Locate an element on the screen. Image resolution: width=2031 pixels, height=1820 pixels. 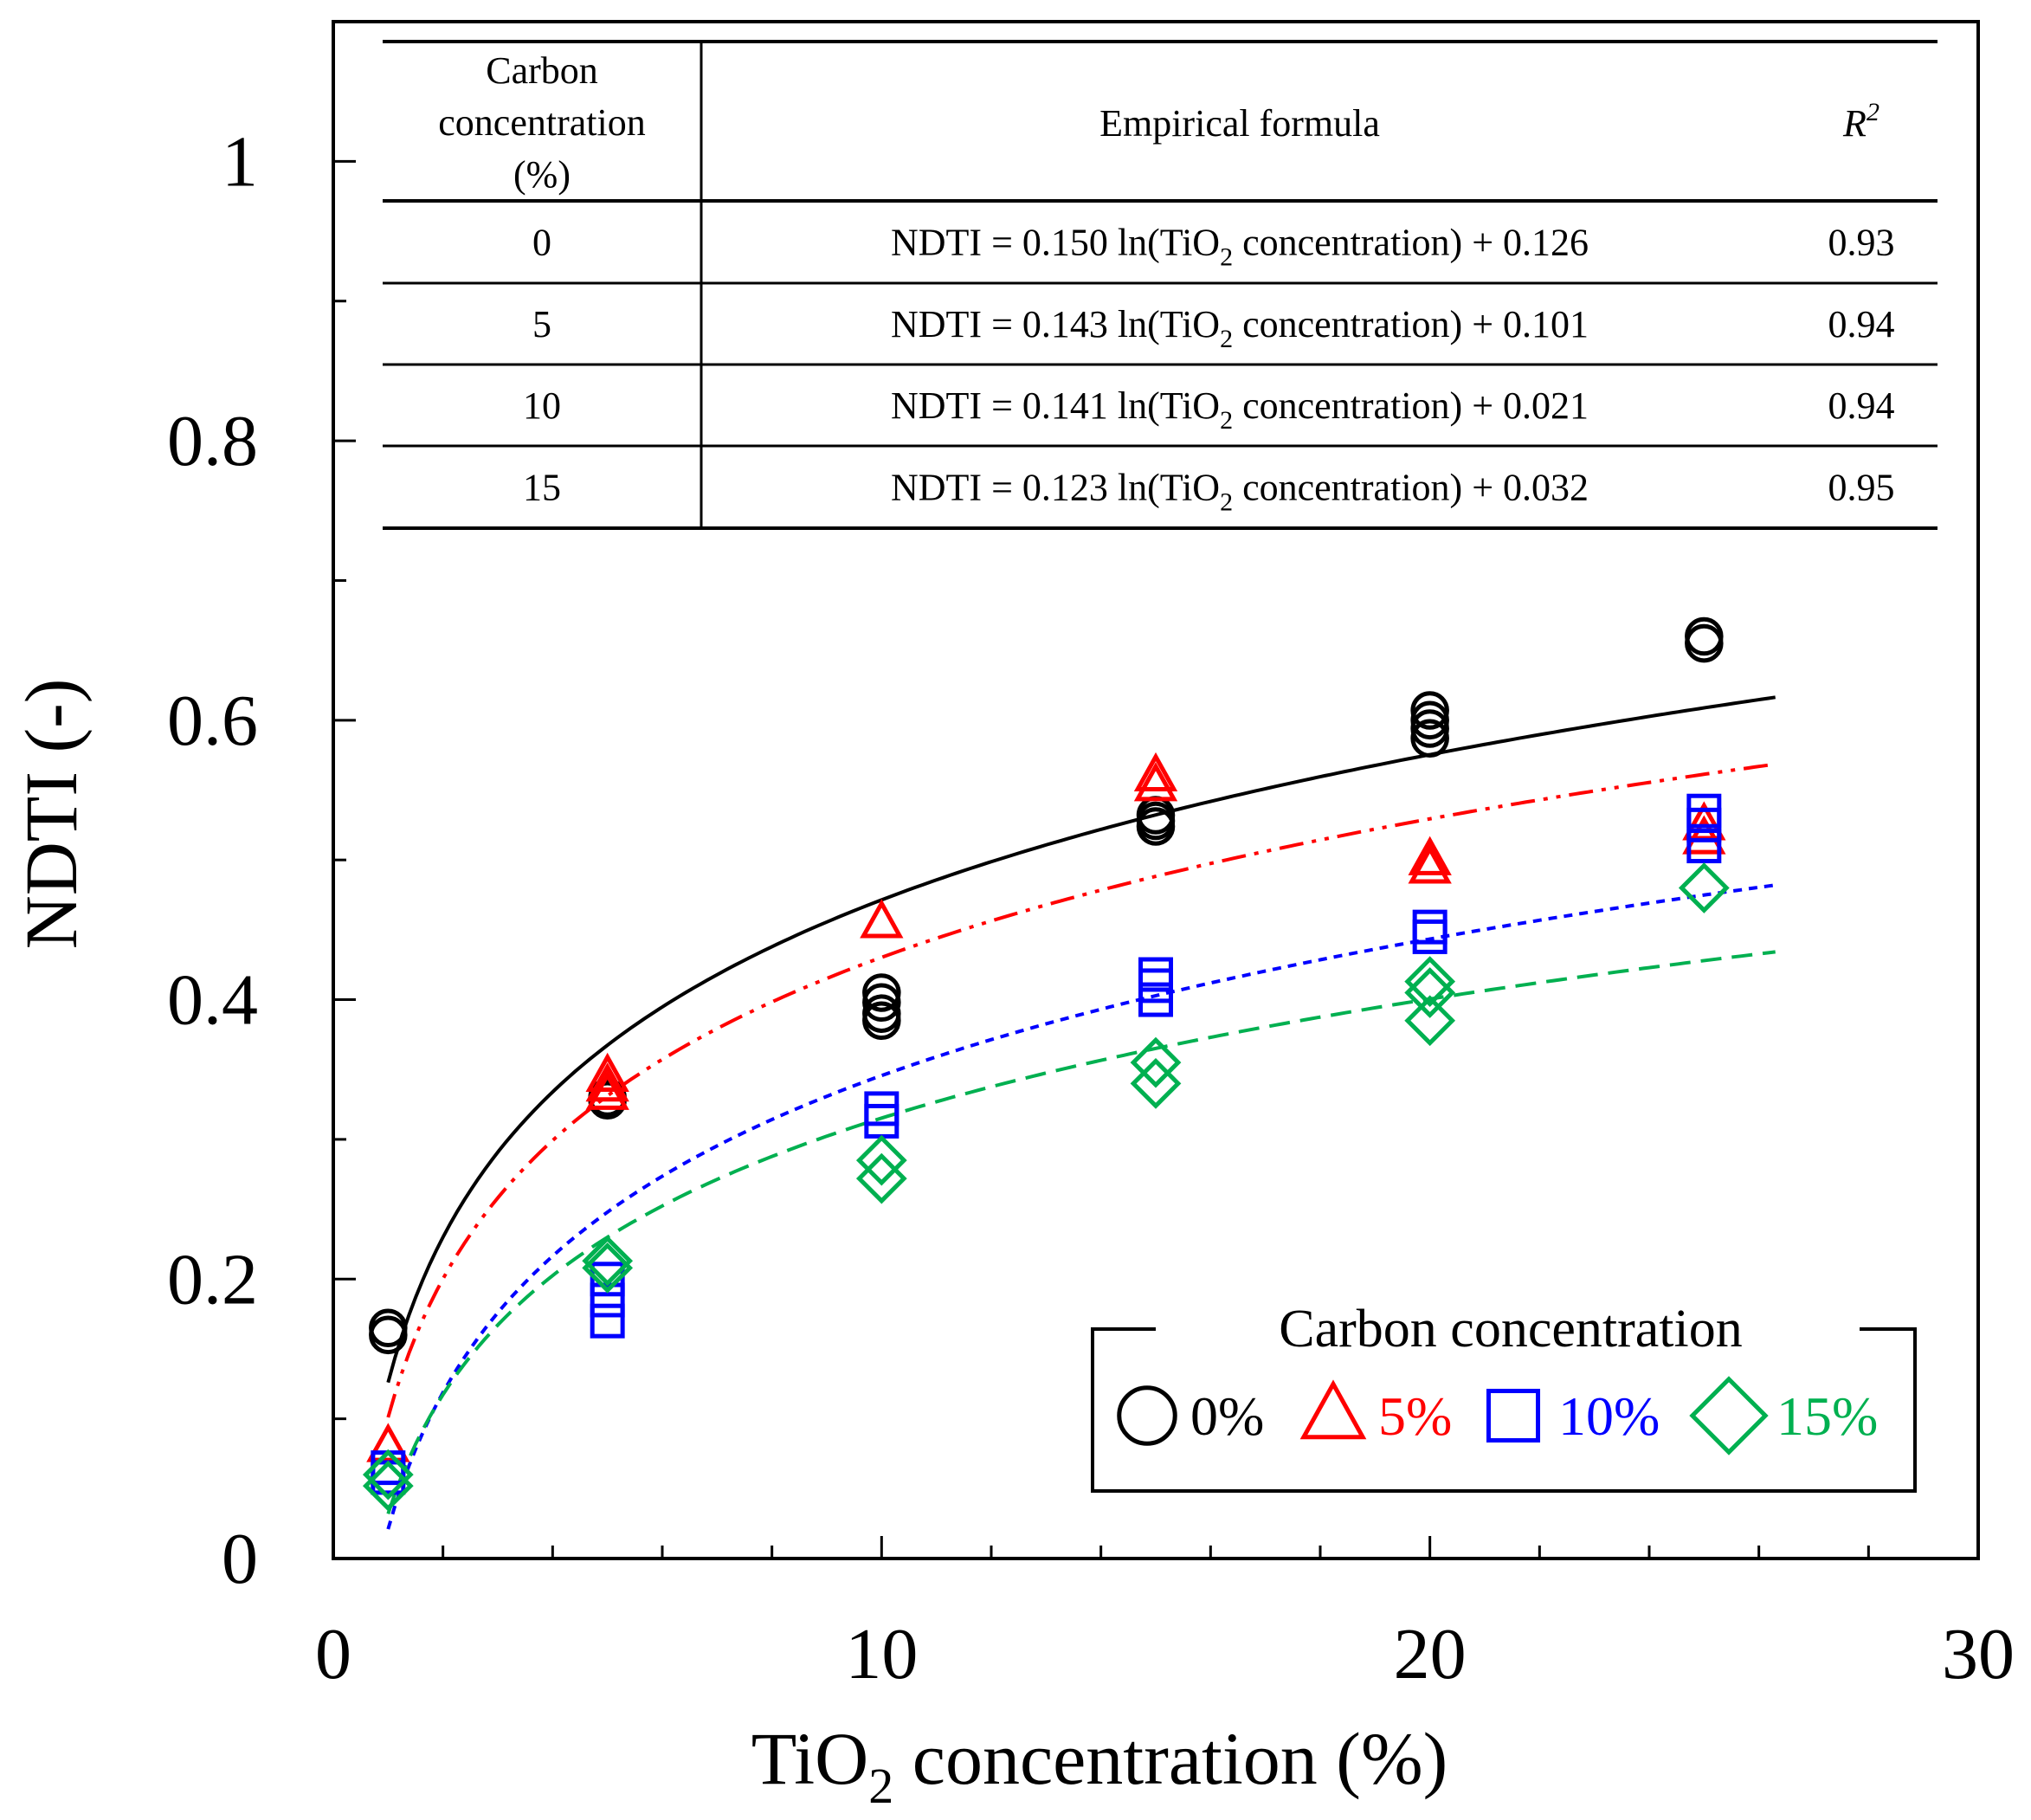
table-cell-r2: 0.93 is located at coordinates (1861, 243).